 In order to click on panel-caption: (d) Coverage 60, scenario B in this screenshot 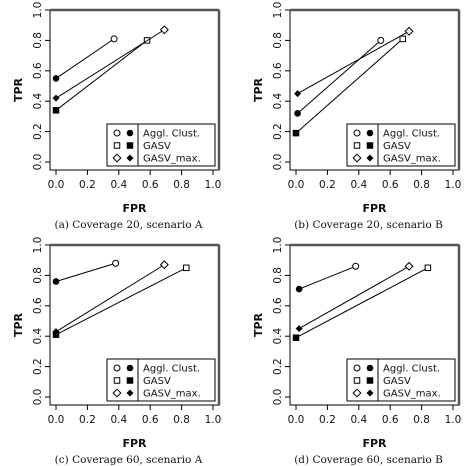, I will do `click(368, 460)`.